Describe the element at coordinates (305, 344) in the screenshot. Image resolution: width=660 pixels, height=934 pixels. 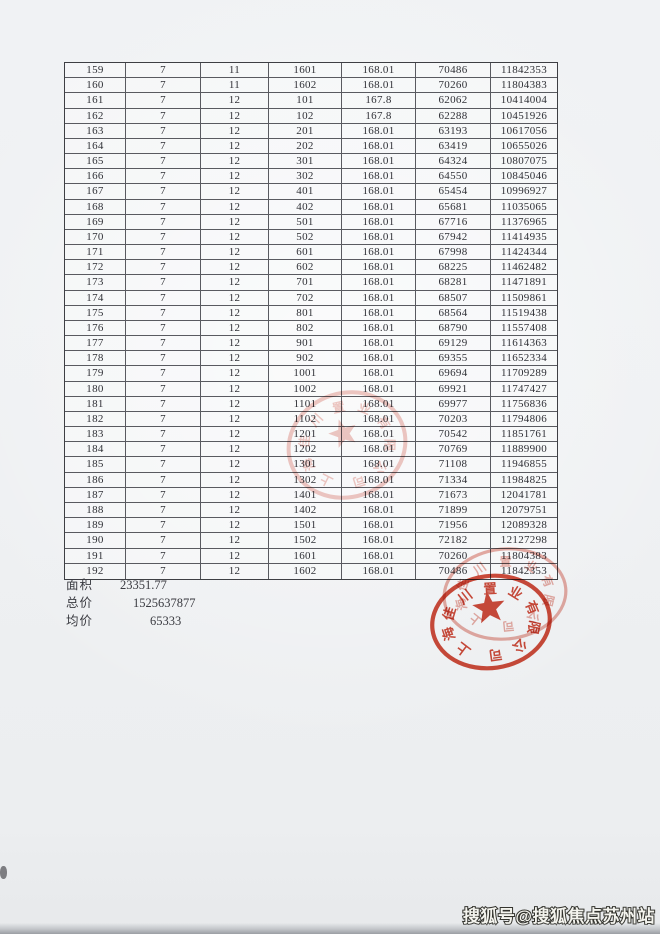
I see `cell: 901` at that location.